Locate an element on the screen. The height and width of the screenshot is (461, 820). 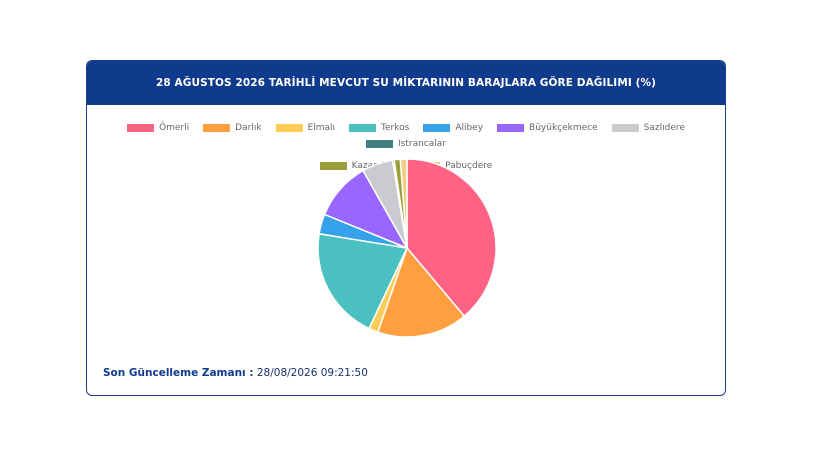
legend-label: Elmalı is located at coordinates (321, 128).